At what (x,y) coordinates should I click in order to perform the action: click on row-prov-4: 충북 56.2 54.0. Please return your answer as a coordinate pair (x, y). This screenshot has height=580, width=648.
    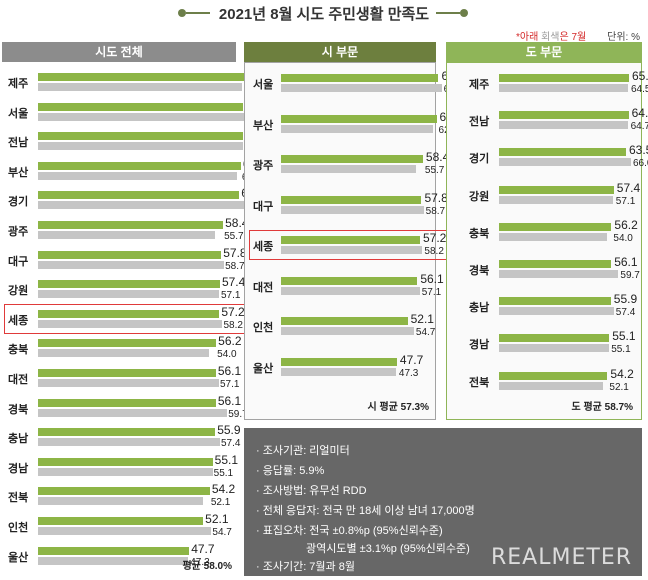
    Looking at the image, I should click on (544, 230).